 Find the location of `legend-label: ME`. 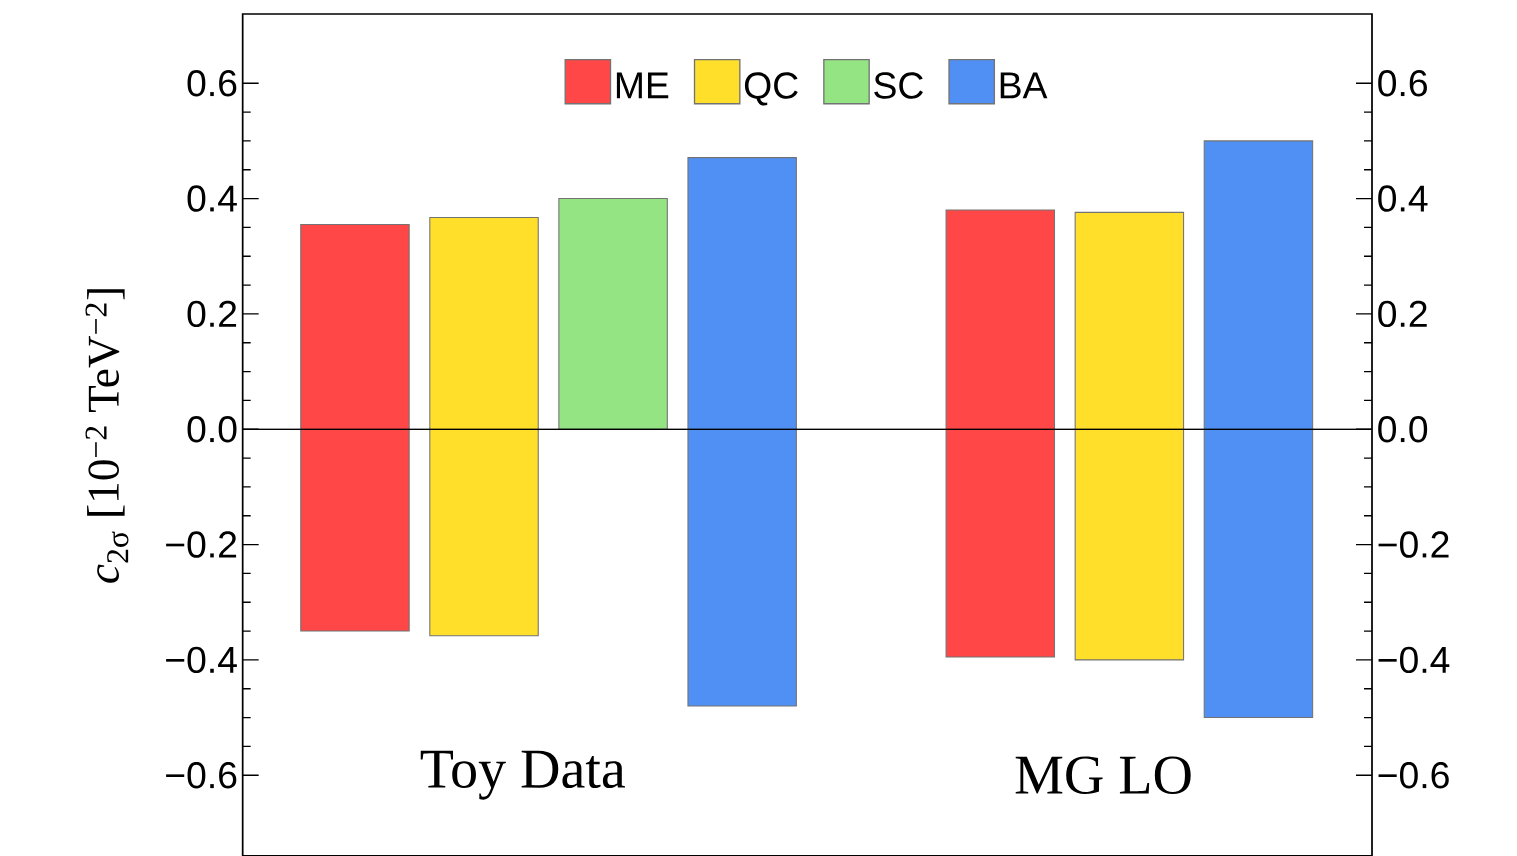

legend-label: ME is located at coordinates (642, 85).